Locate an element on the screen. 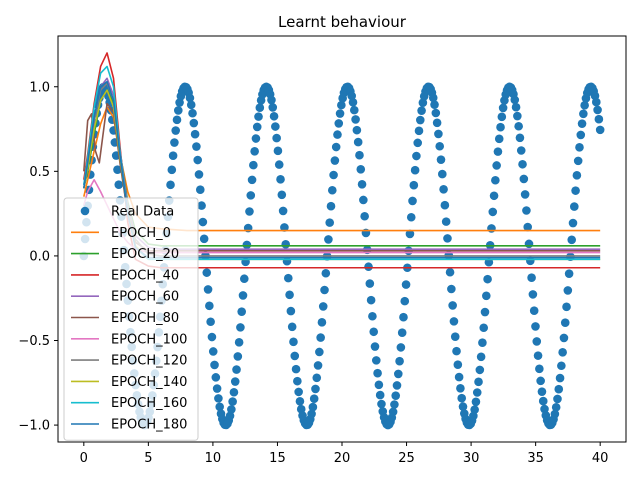 This screenshot has height=480, width=640. legend-label: EPOCH_120 is located at coordinates (149, 361).